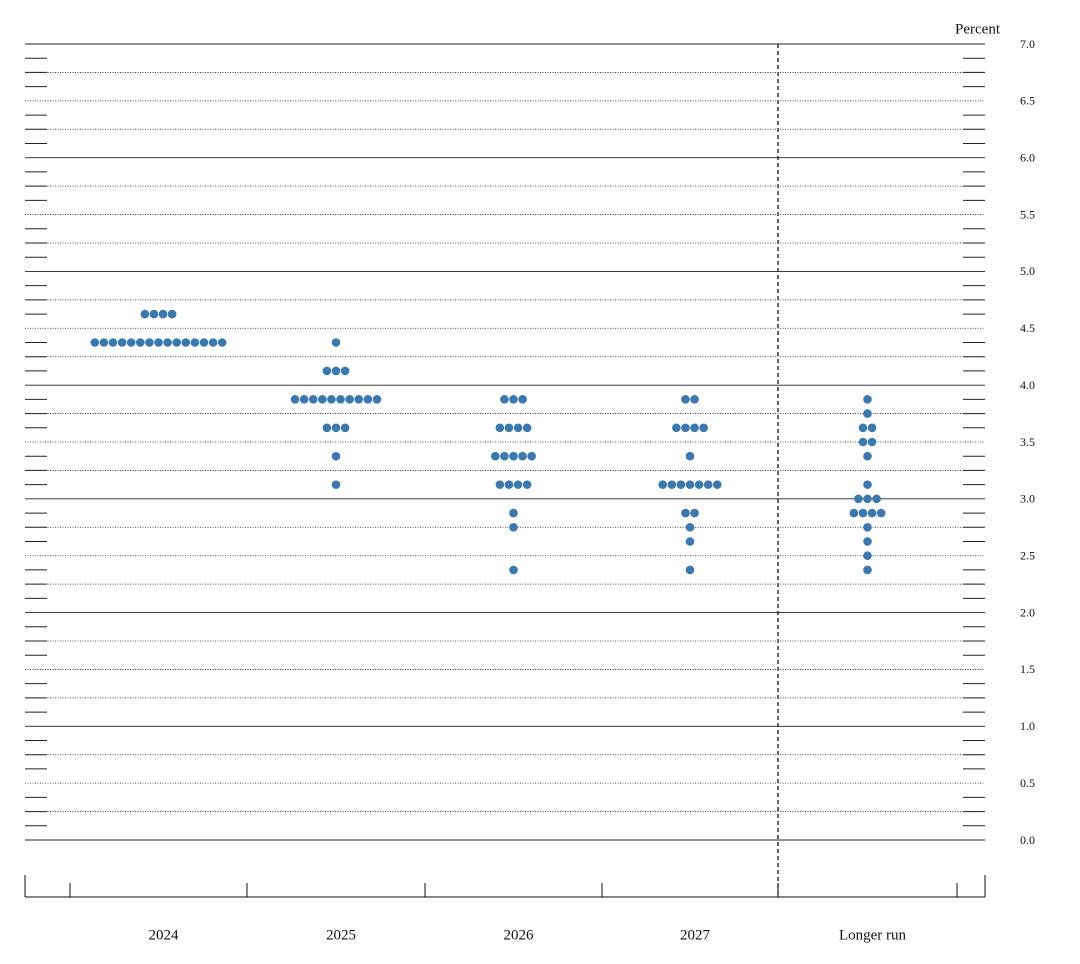 The width and height of the screenshot is (1080, 964). I want to click on y-tick-label: 4.0, so click(1027, 385).